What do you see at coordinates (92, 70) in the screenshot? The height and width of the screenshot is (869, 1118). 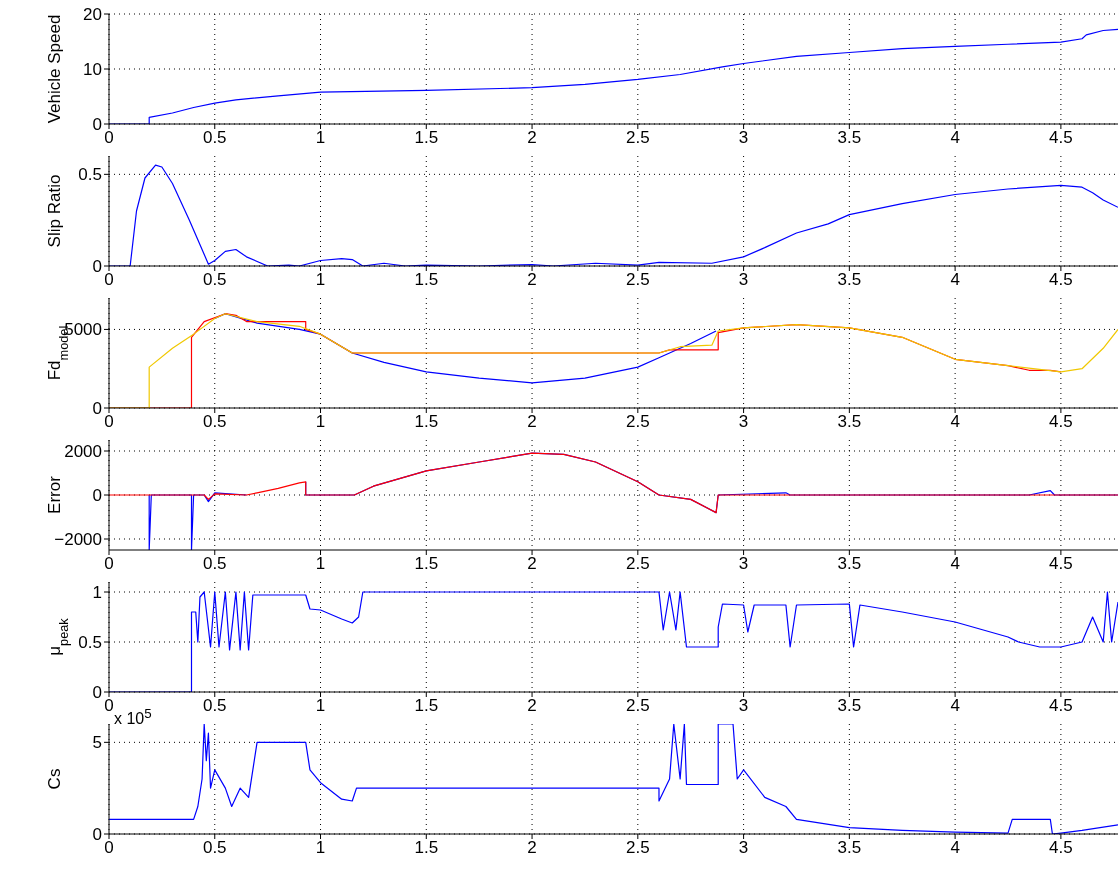 I see `y-tick-label: 10` at bounding box center [92, 70].